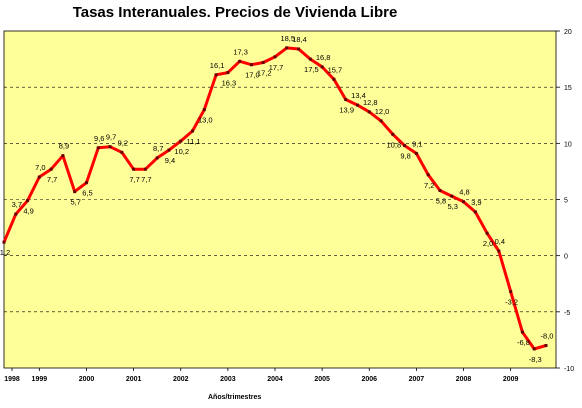 This screenshot has width=582, height=408. I want to click on y-tick-label: -5, so click(567, 313).